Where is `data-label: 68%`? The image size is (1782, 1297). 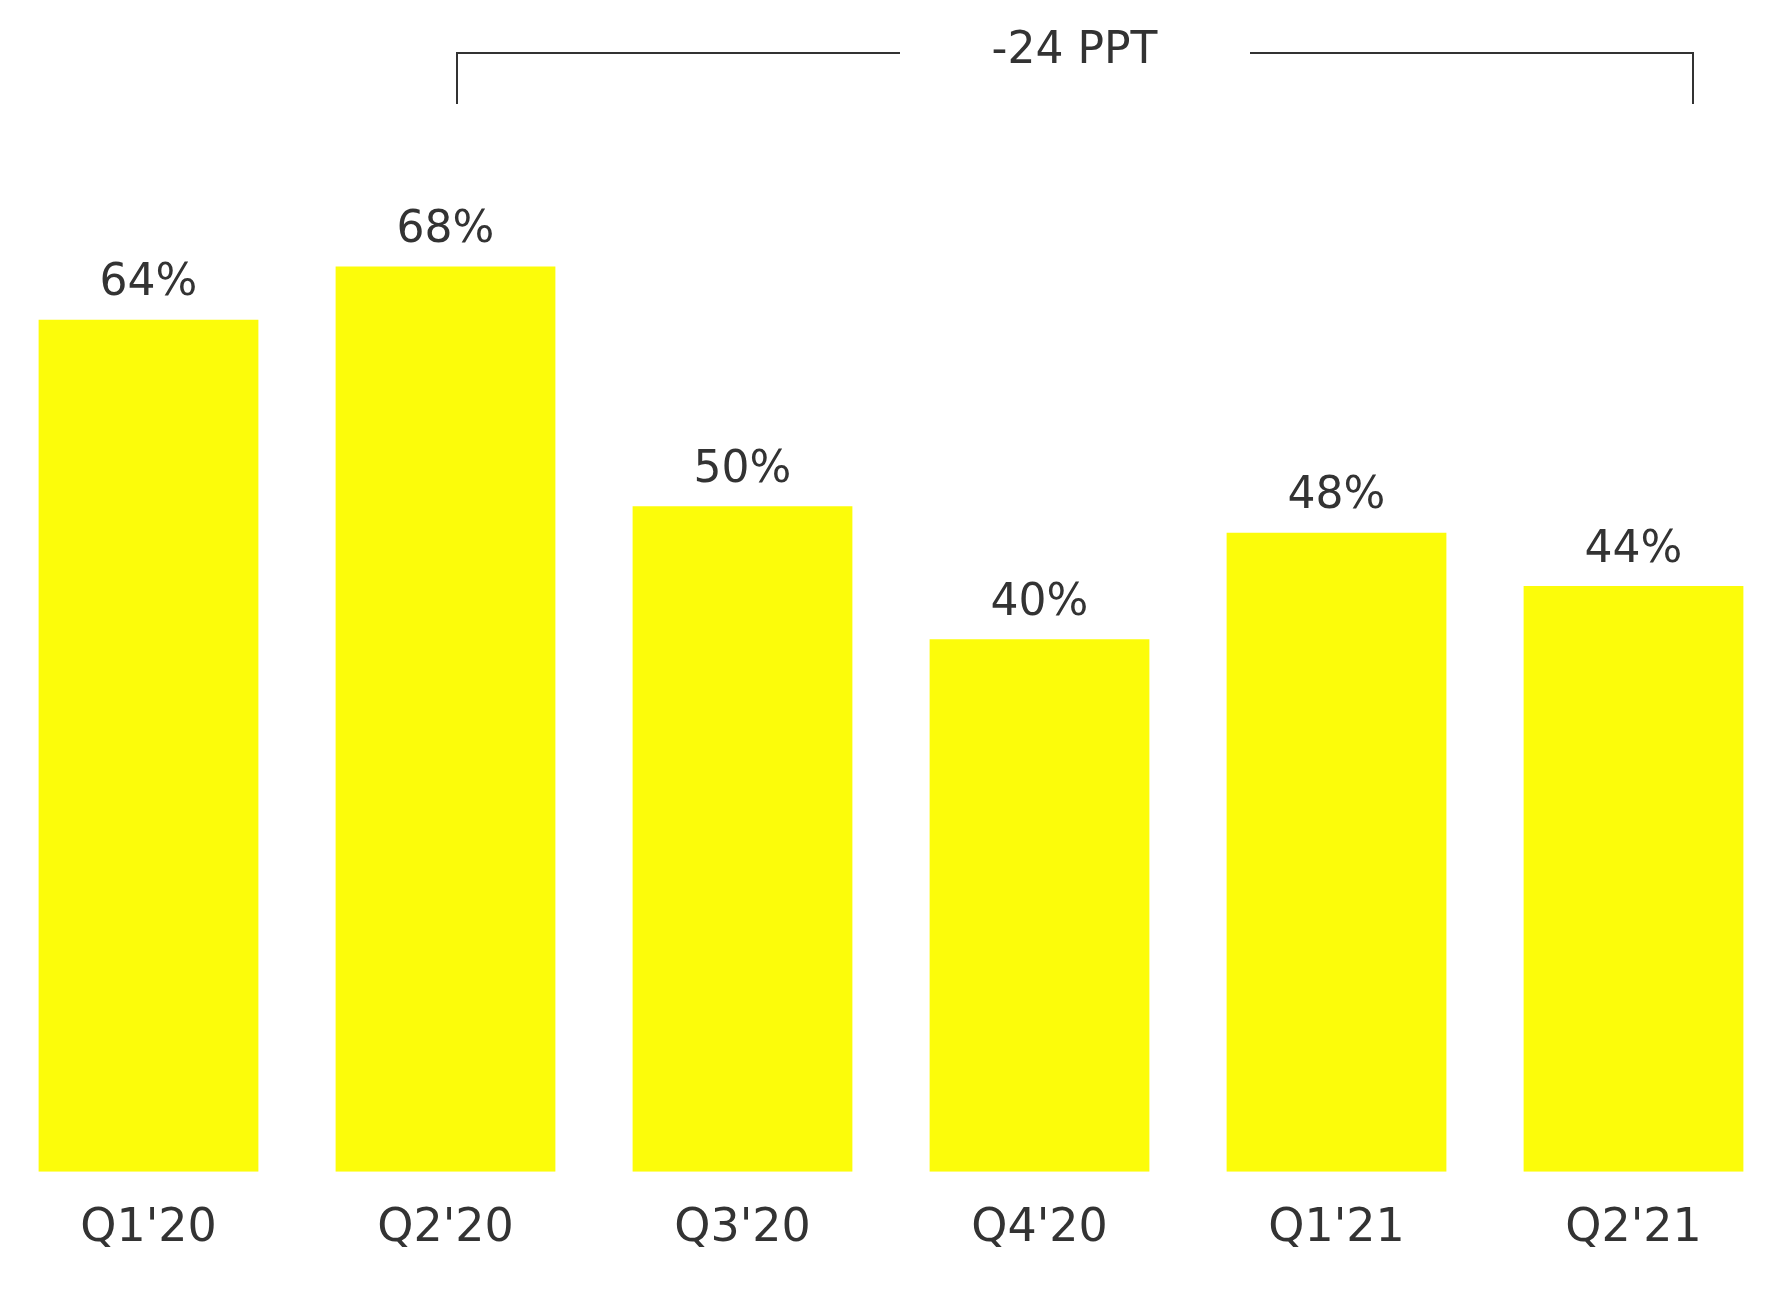 data-label: 68% is located at coordinates (445, 227).